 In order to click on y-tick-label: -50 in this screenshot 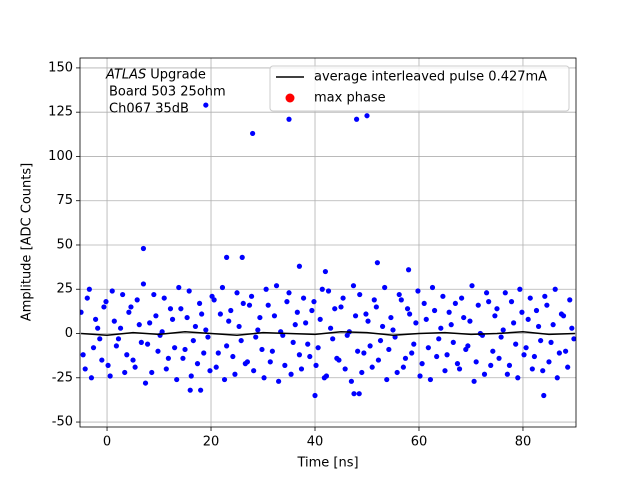, I will do `click(62, 422)`.